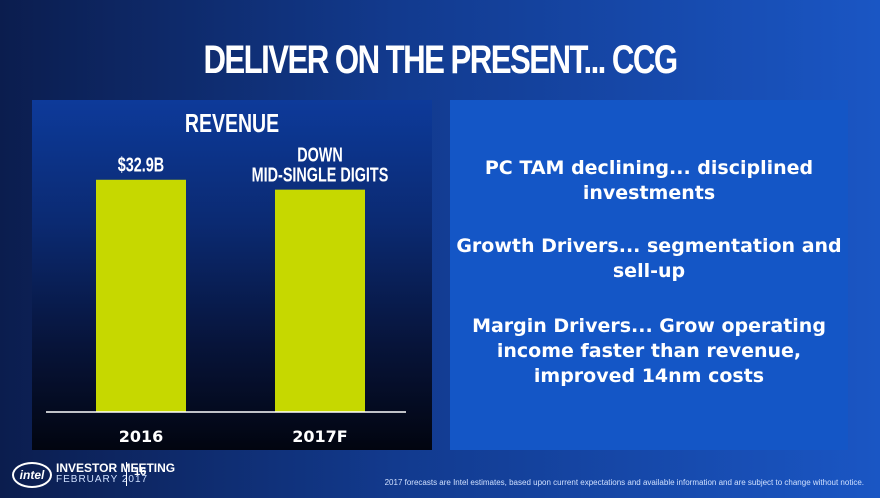 This screenshot has height=498, width=880. I want to click on page-number: 16, so click(140, 472).